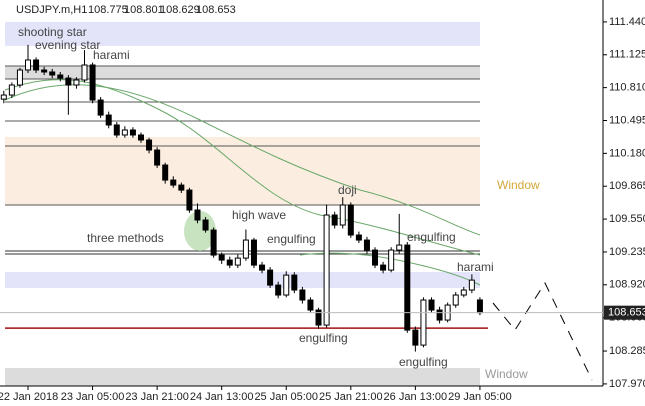 The width and height of the screenshot is (645, 406). I want to click on close-value: 108.653, so click(216, 10).